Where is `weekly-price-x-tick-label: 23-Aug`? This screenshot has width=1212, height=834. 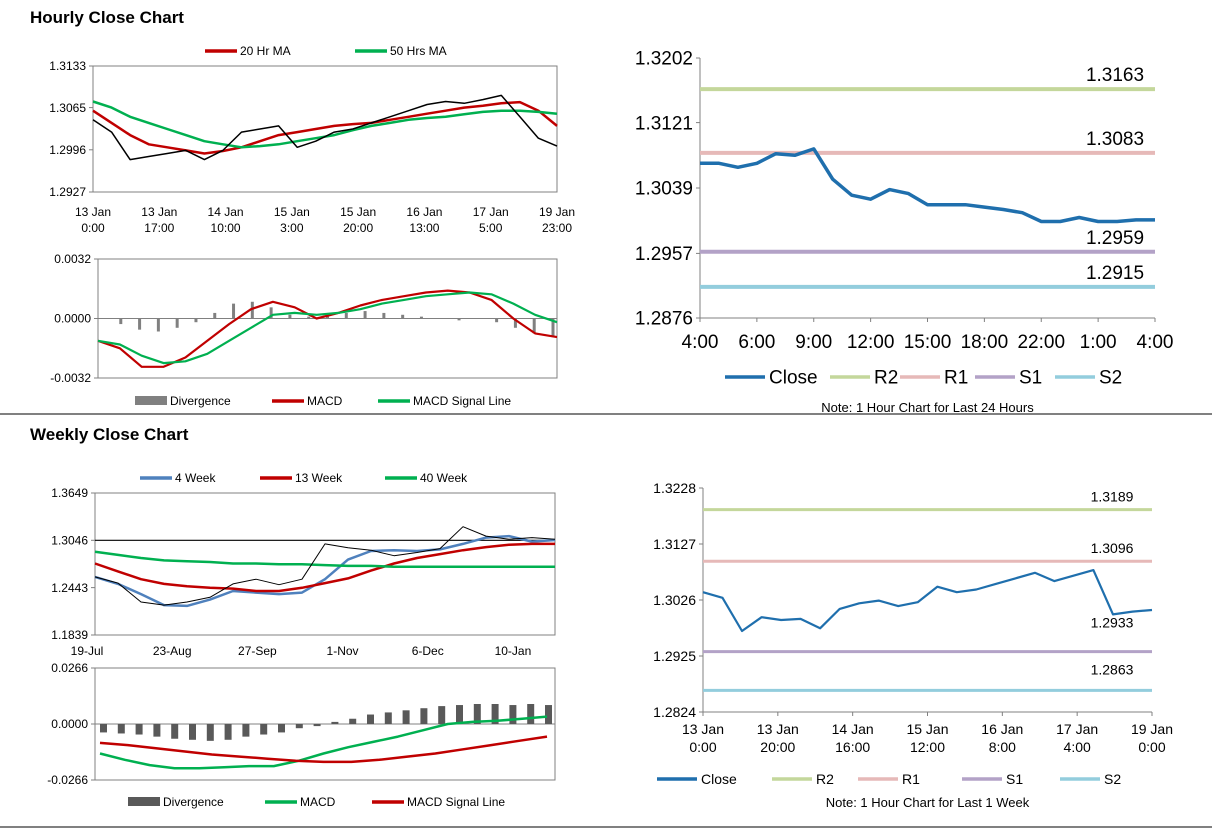
weekly-price-x-tick-label: 23-Aug is located at coordinates (172, 651).